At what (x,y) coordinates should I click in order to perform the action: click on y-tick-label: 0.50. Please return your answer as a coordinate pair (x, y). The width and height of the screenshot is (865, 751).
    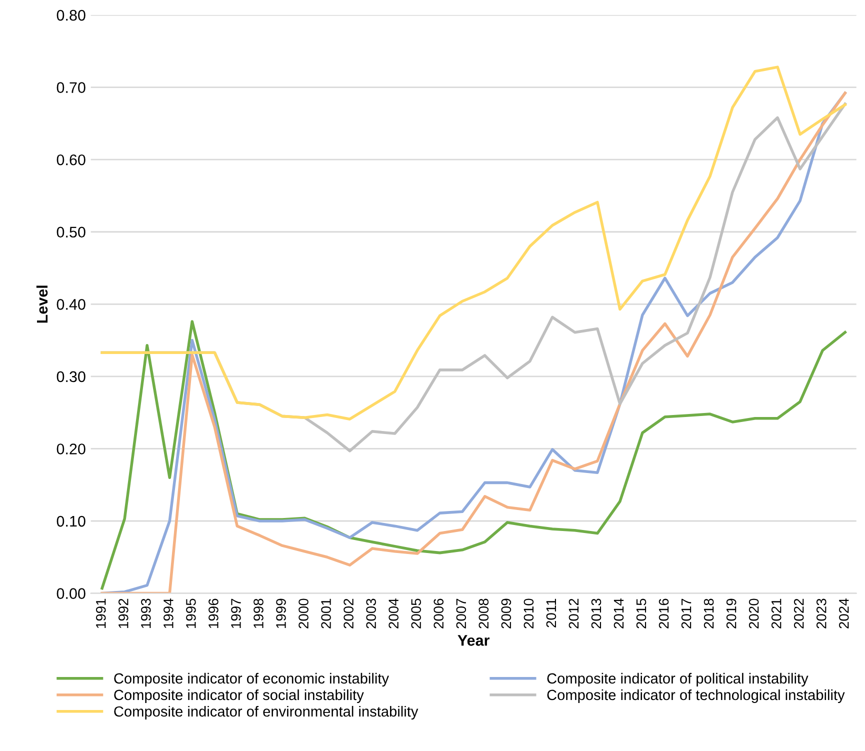
    Looking at the image, I should click on (71, 232).